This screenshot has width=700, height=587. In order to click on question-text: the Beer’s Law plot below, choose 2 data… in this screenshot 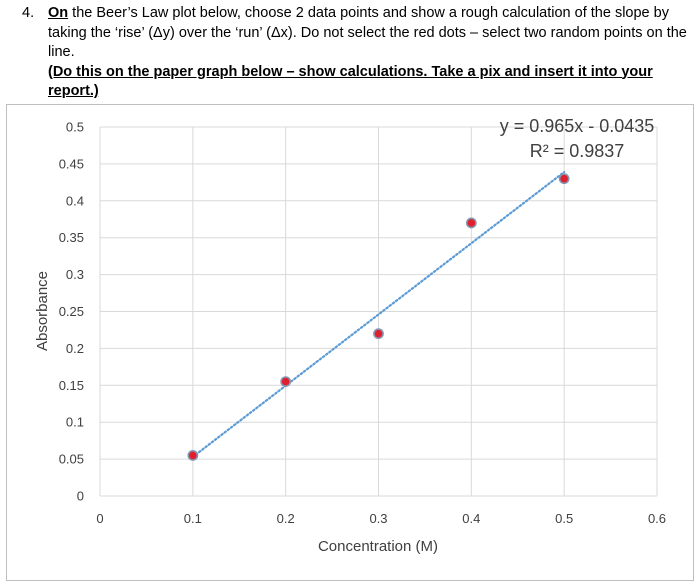, I will do `click(367, 32)`.